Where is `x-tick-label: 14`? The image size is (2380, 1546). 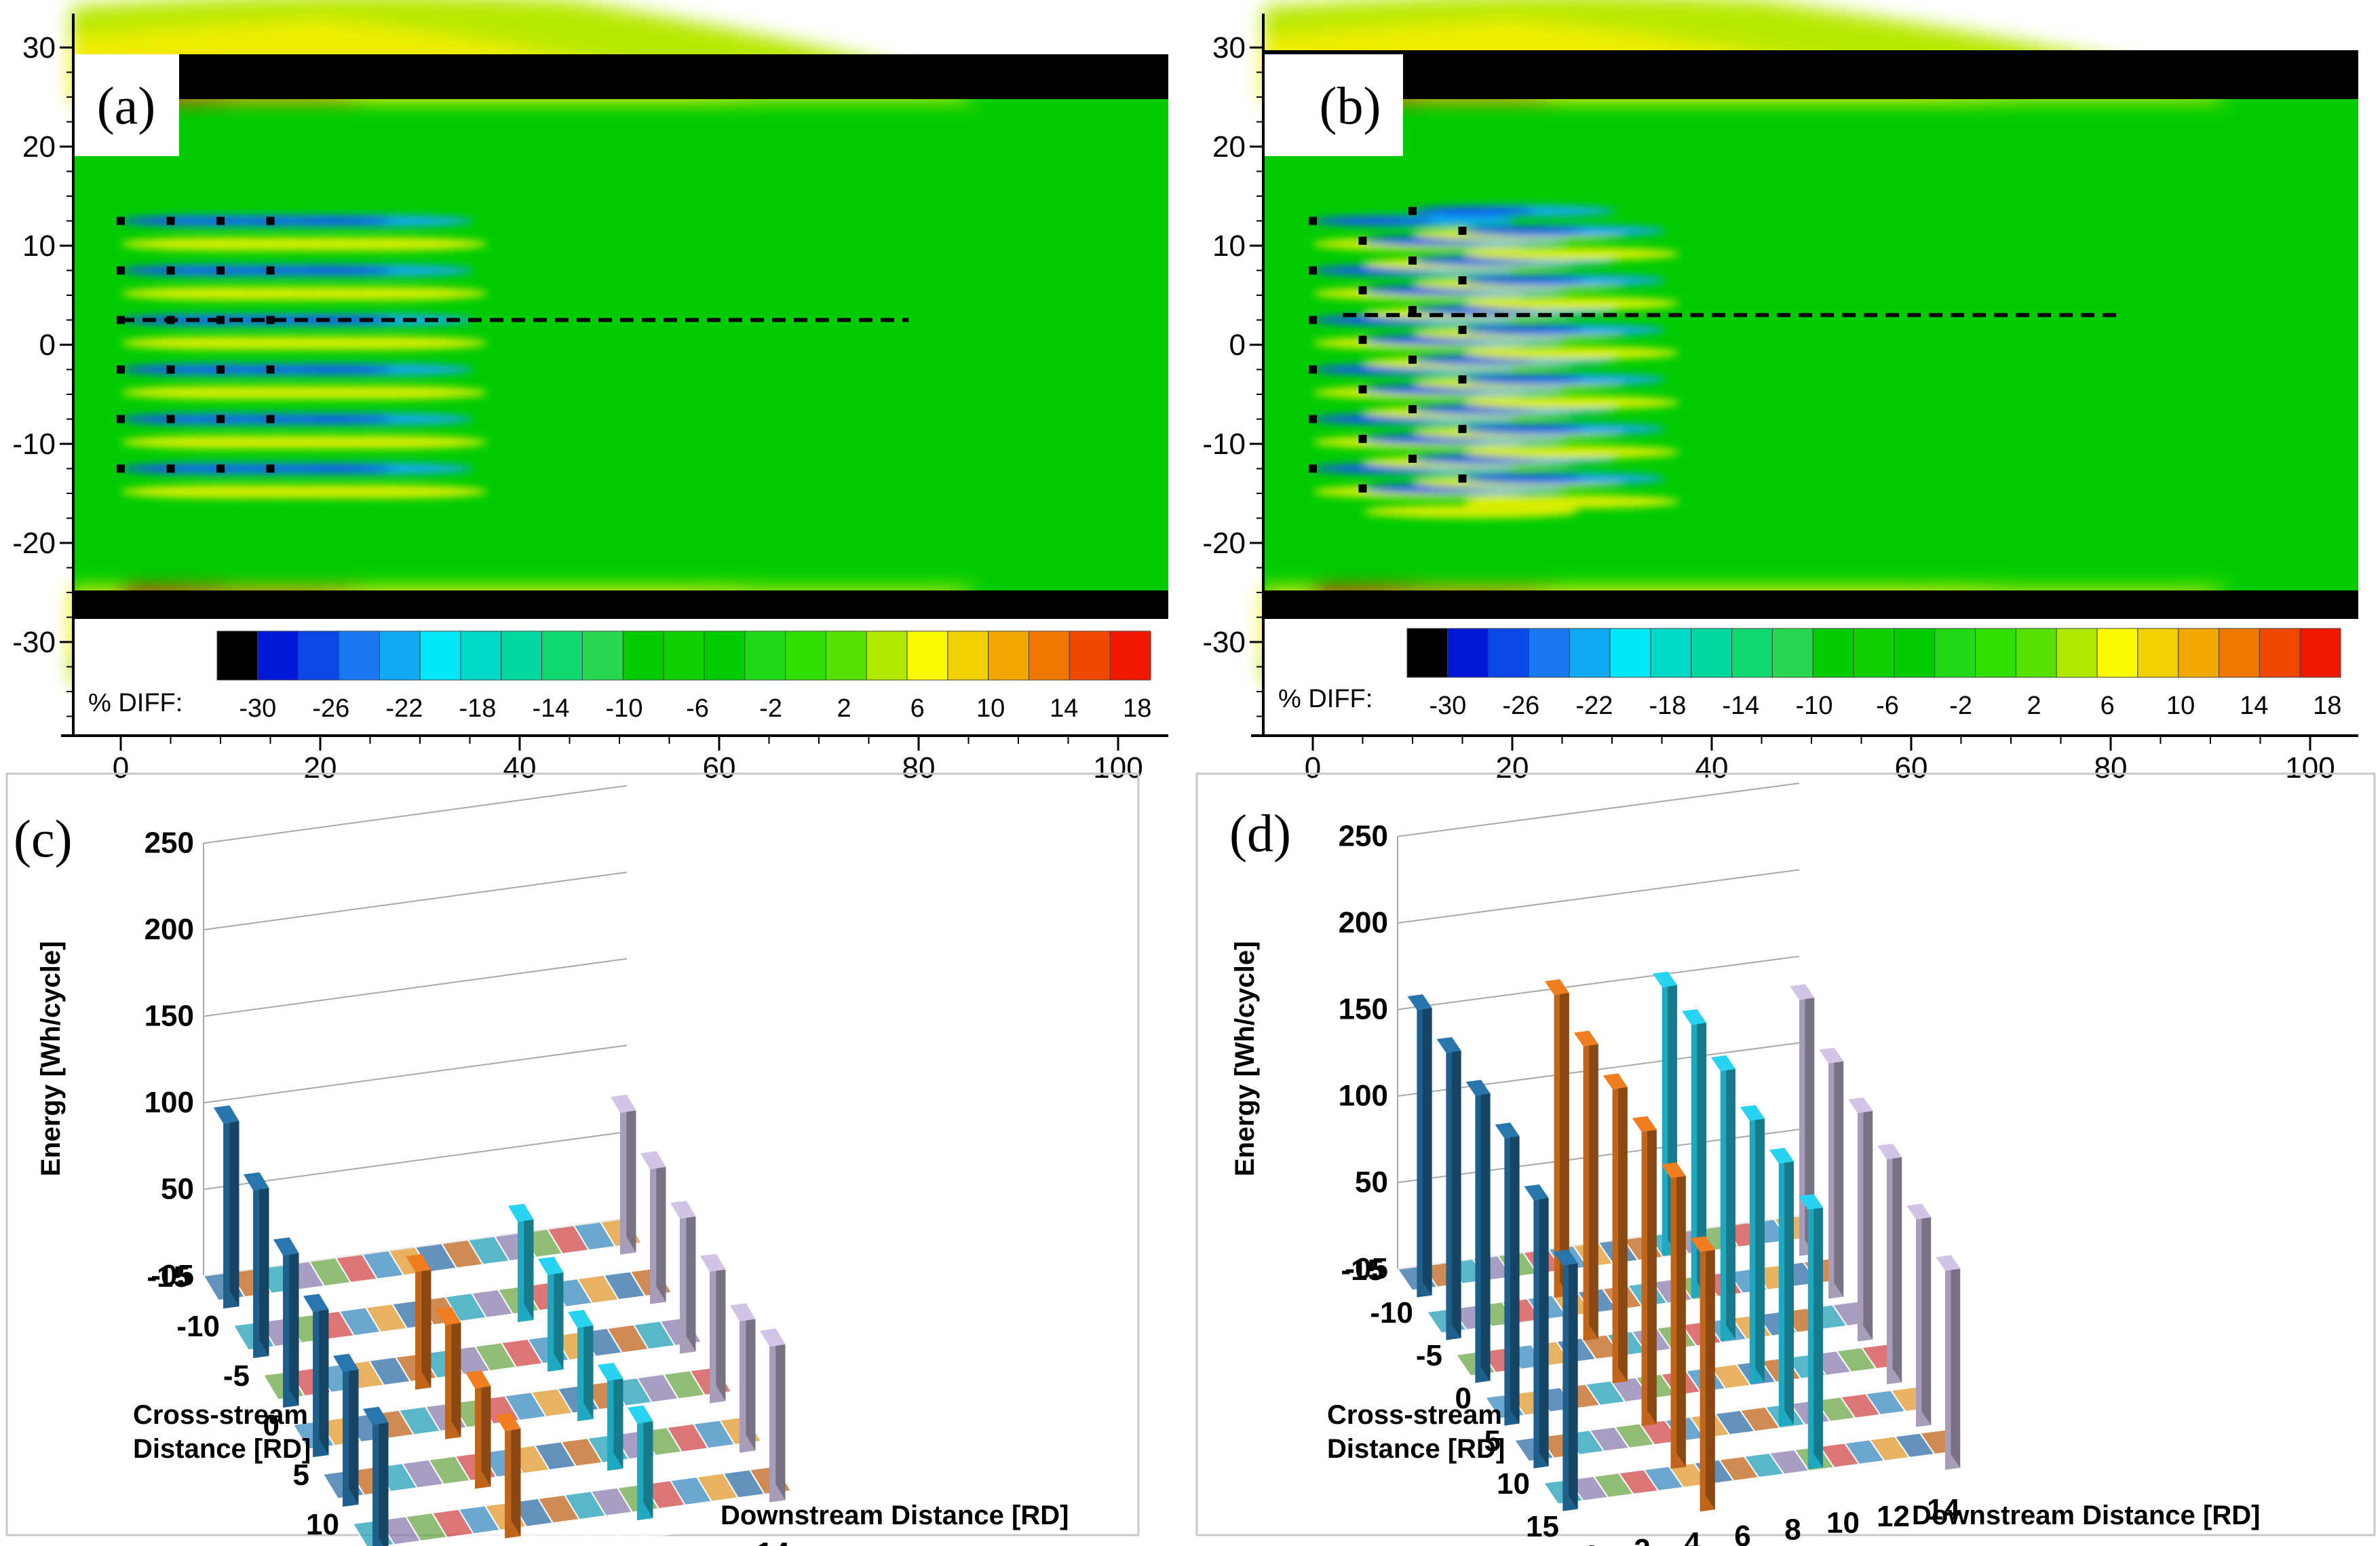
x-tick-label: 14 is located at coordinates (773, 1541).